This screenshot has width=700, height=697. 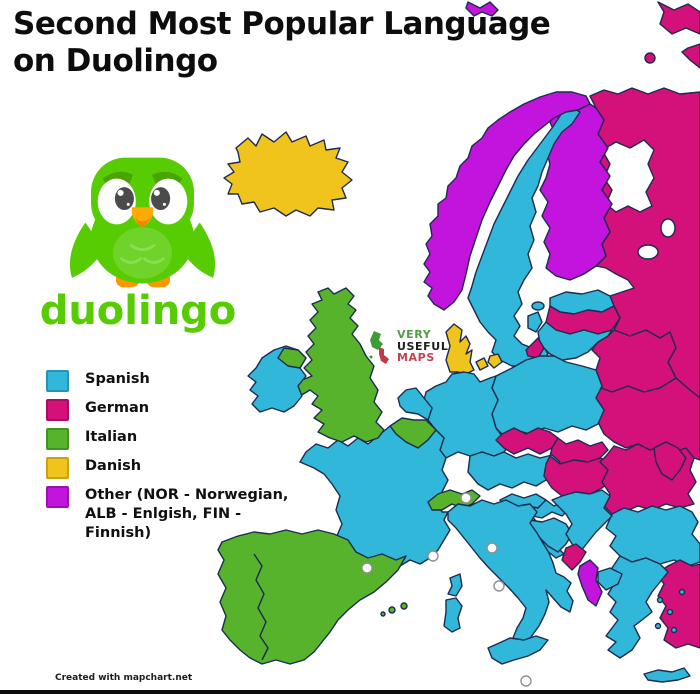 I want to click on country-novaya-zemlya-south, so click(x=690, y=56).